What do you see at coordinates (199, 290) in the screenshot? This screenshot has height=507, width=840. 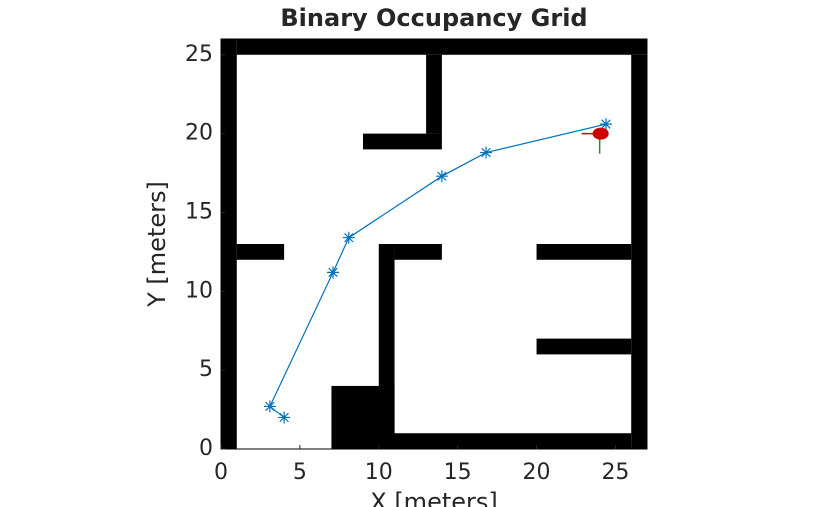 I see `y-tick-label: 10` at bounding box center [199, 290].